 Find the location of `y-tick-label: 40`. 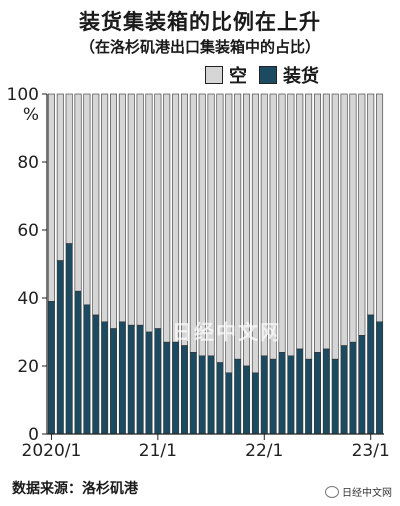

y-tick-label: 40 is located at coordinates (28, 299).